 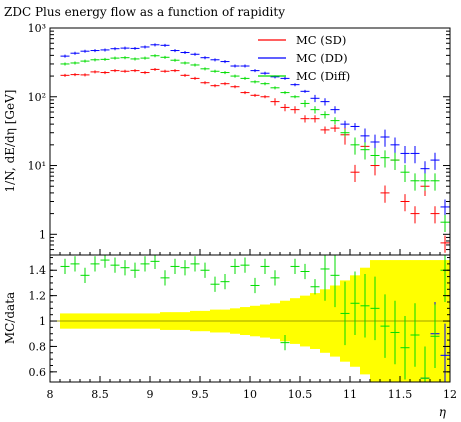 What do you see at coordinates (38, 346) in the screenshot?
I see `y-tick-label-ratio: 0.8` at bounding box center [38, 346].